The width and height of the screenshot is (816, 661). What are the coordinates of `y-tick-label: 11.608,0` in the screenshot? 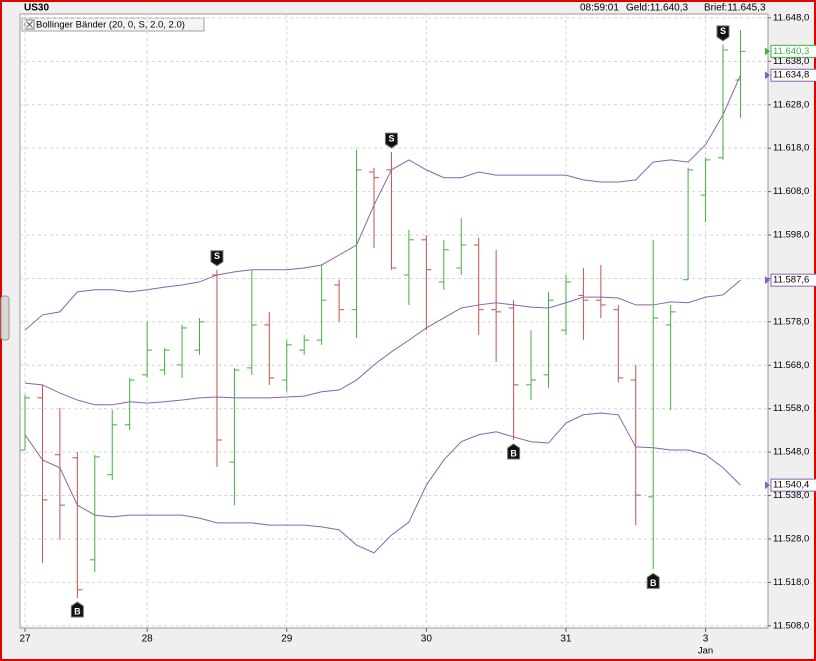 It's located at (791, 191).